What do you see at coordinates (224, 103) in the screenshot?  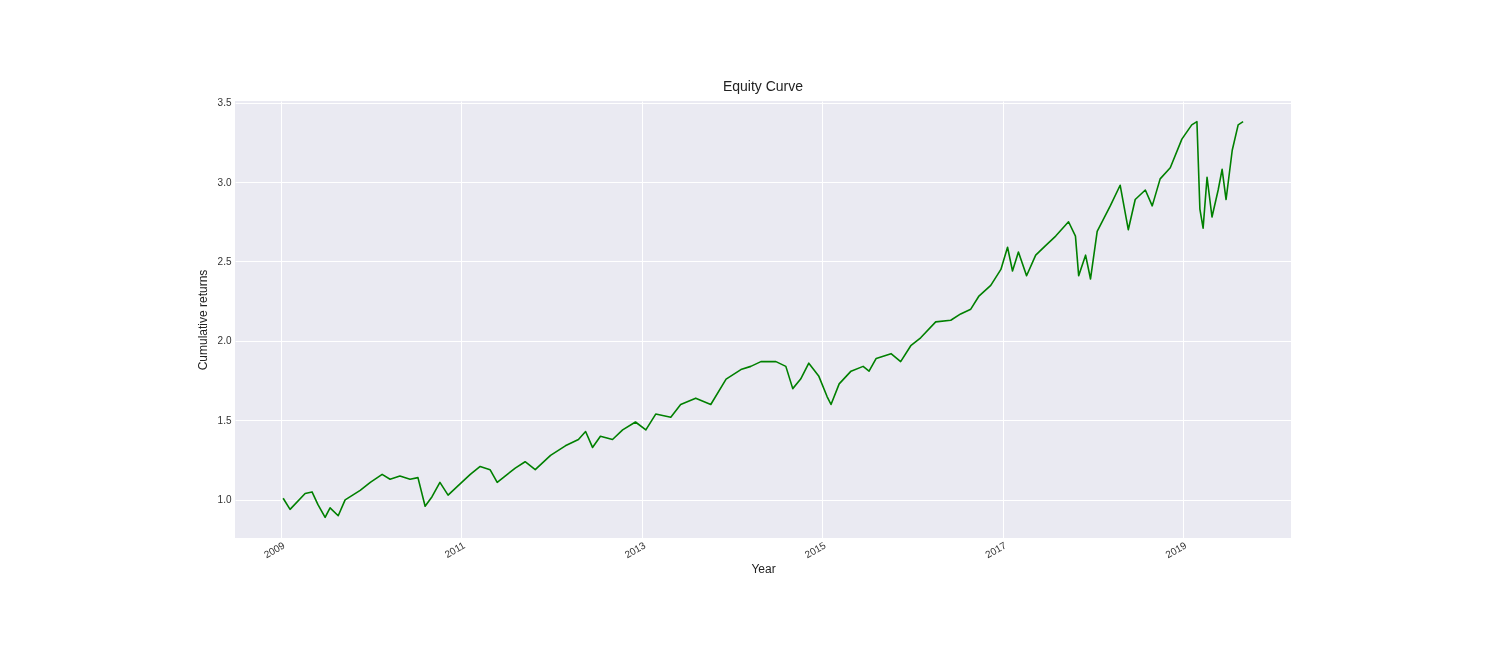 I see `y-tick-label: 3.5` at bounding box center [224, 103].